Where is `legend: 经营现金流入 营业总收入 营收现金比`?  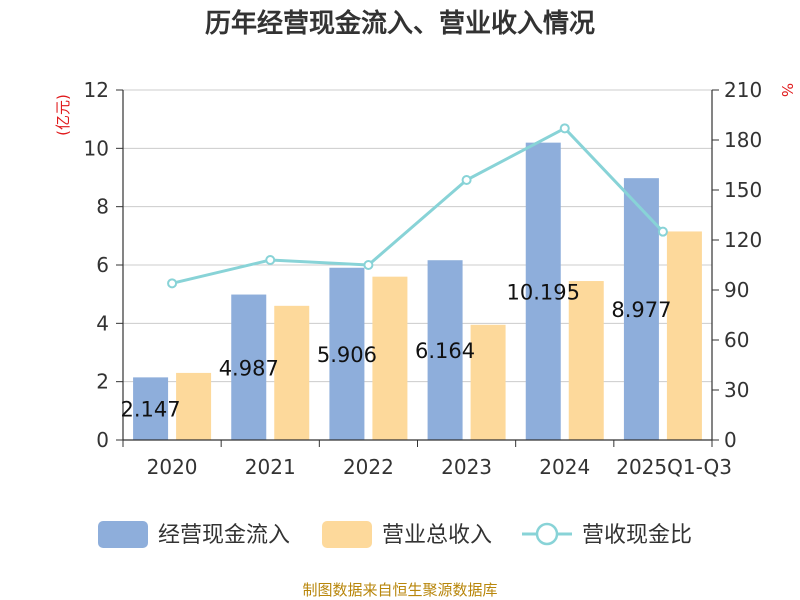 legend: 经营现金流入 营业总收入 营收现金比 is located at coordinates (395, 534).